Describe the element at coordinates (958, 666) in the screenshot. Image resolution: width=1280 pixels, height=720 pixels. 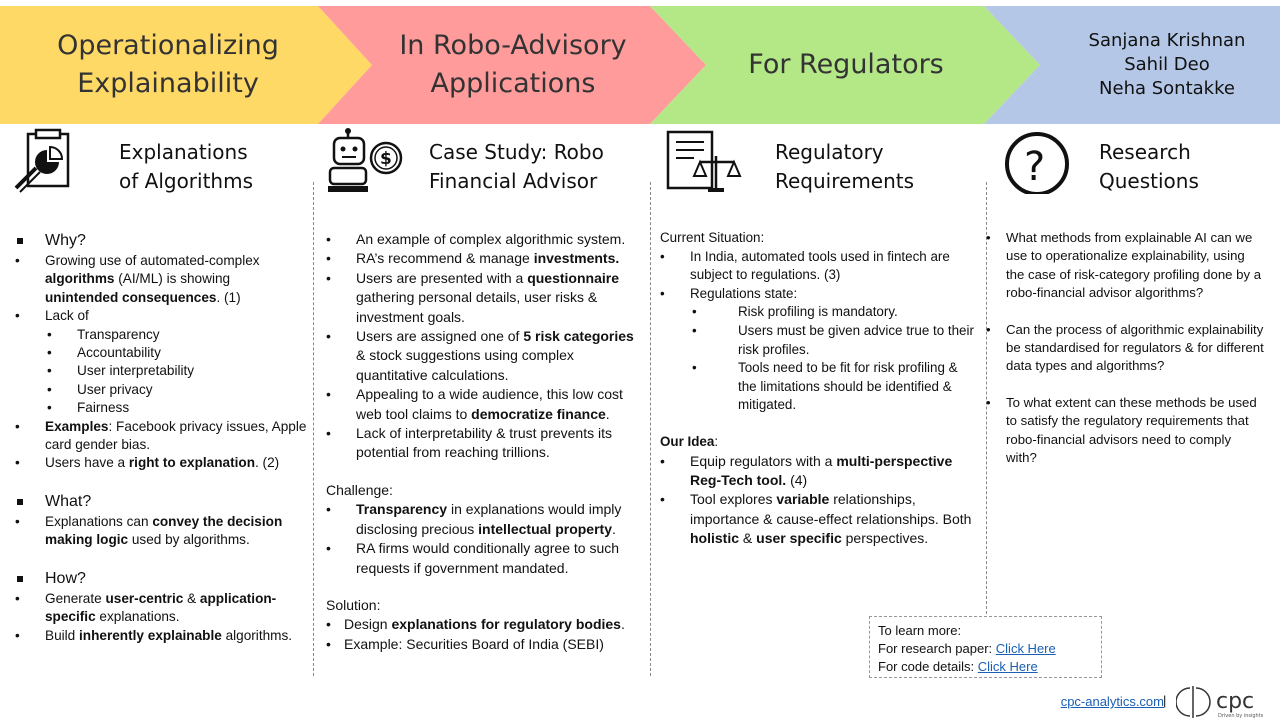
I see `code-details-line: For code details: Click Here` at that location.